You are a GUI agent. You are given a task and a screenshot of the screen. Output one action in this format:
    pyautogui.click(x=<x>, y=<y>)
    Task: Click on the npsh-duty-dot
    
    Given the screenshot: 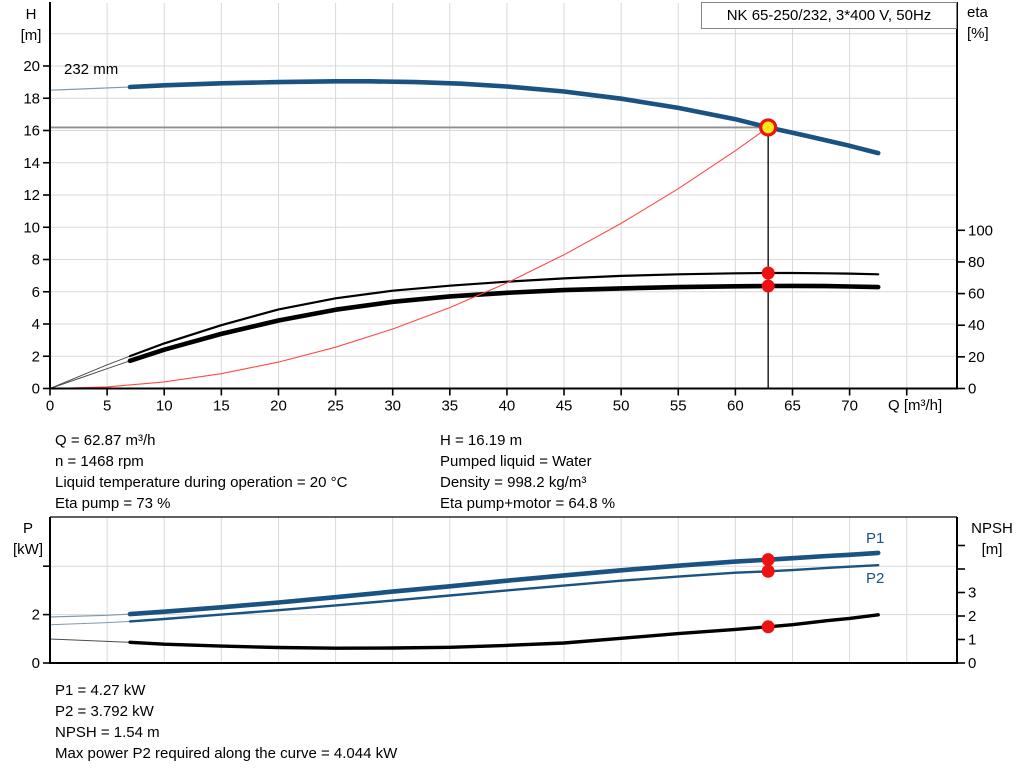 What is the action you would take?
    pyautogui.click(x=768, y=627)
    